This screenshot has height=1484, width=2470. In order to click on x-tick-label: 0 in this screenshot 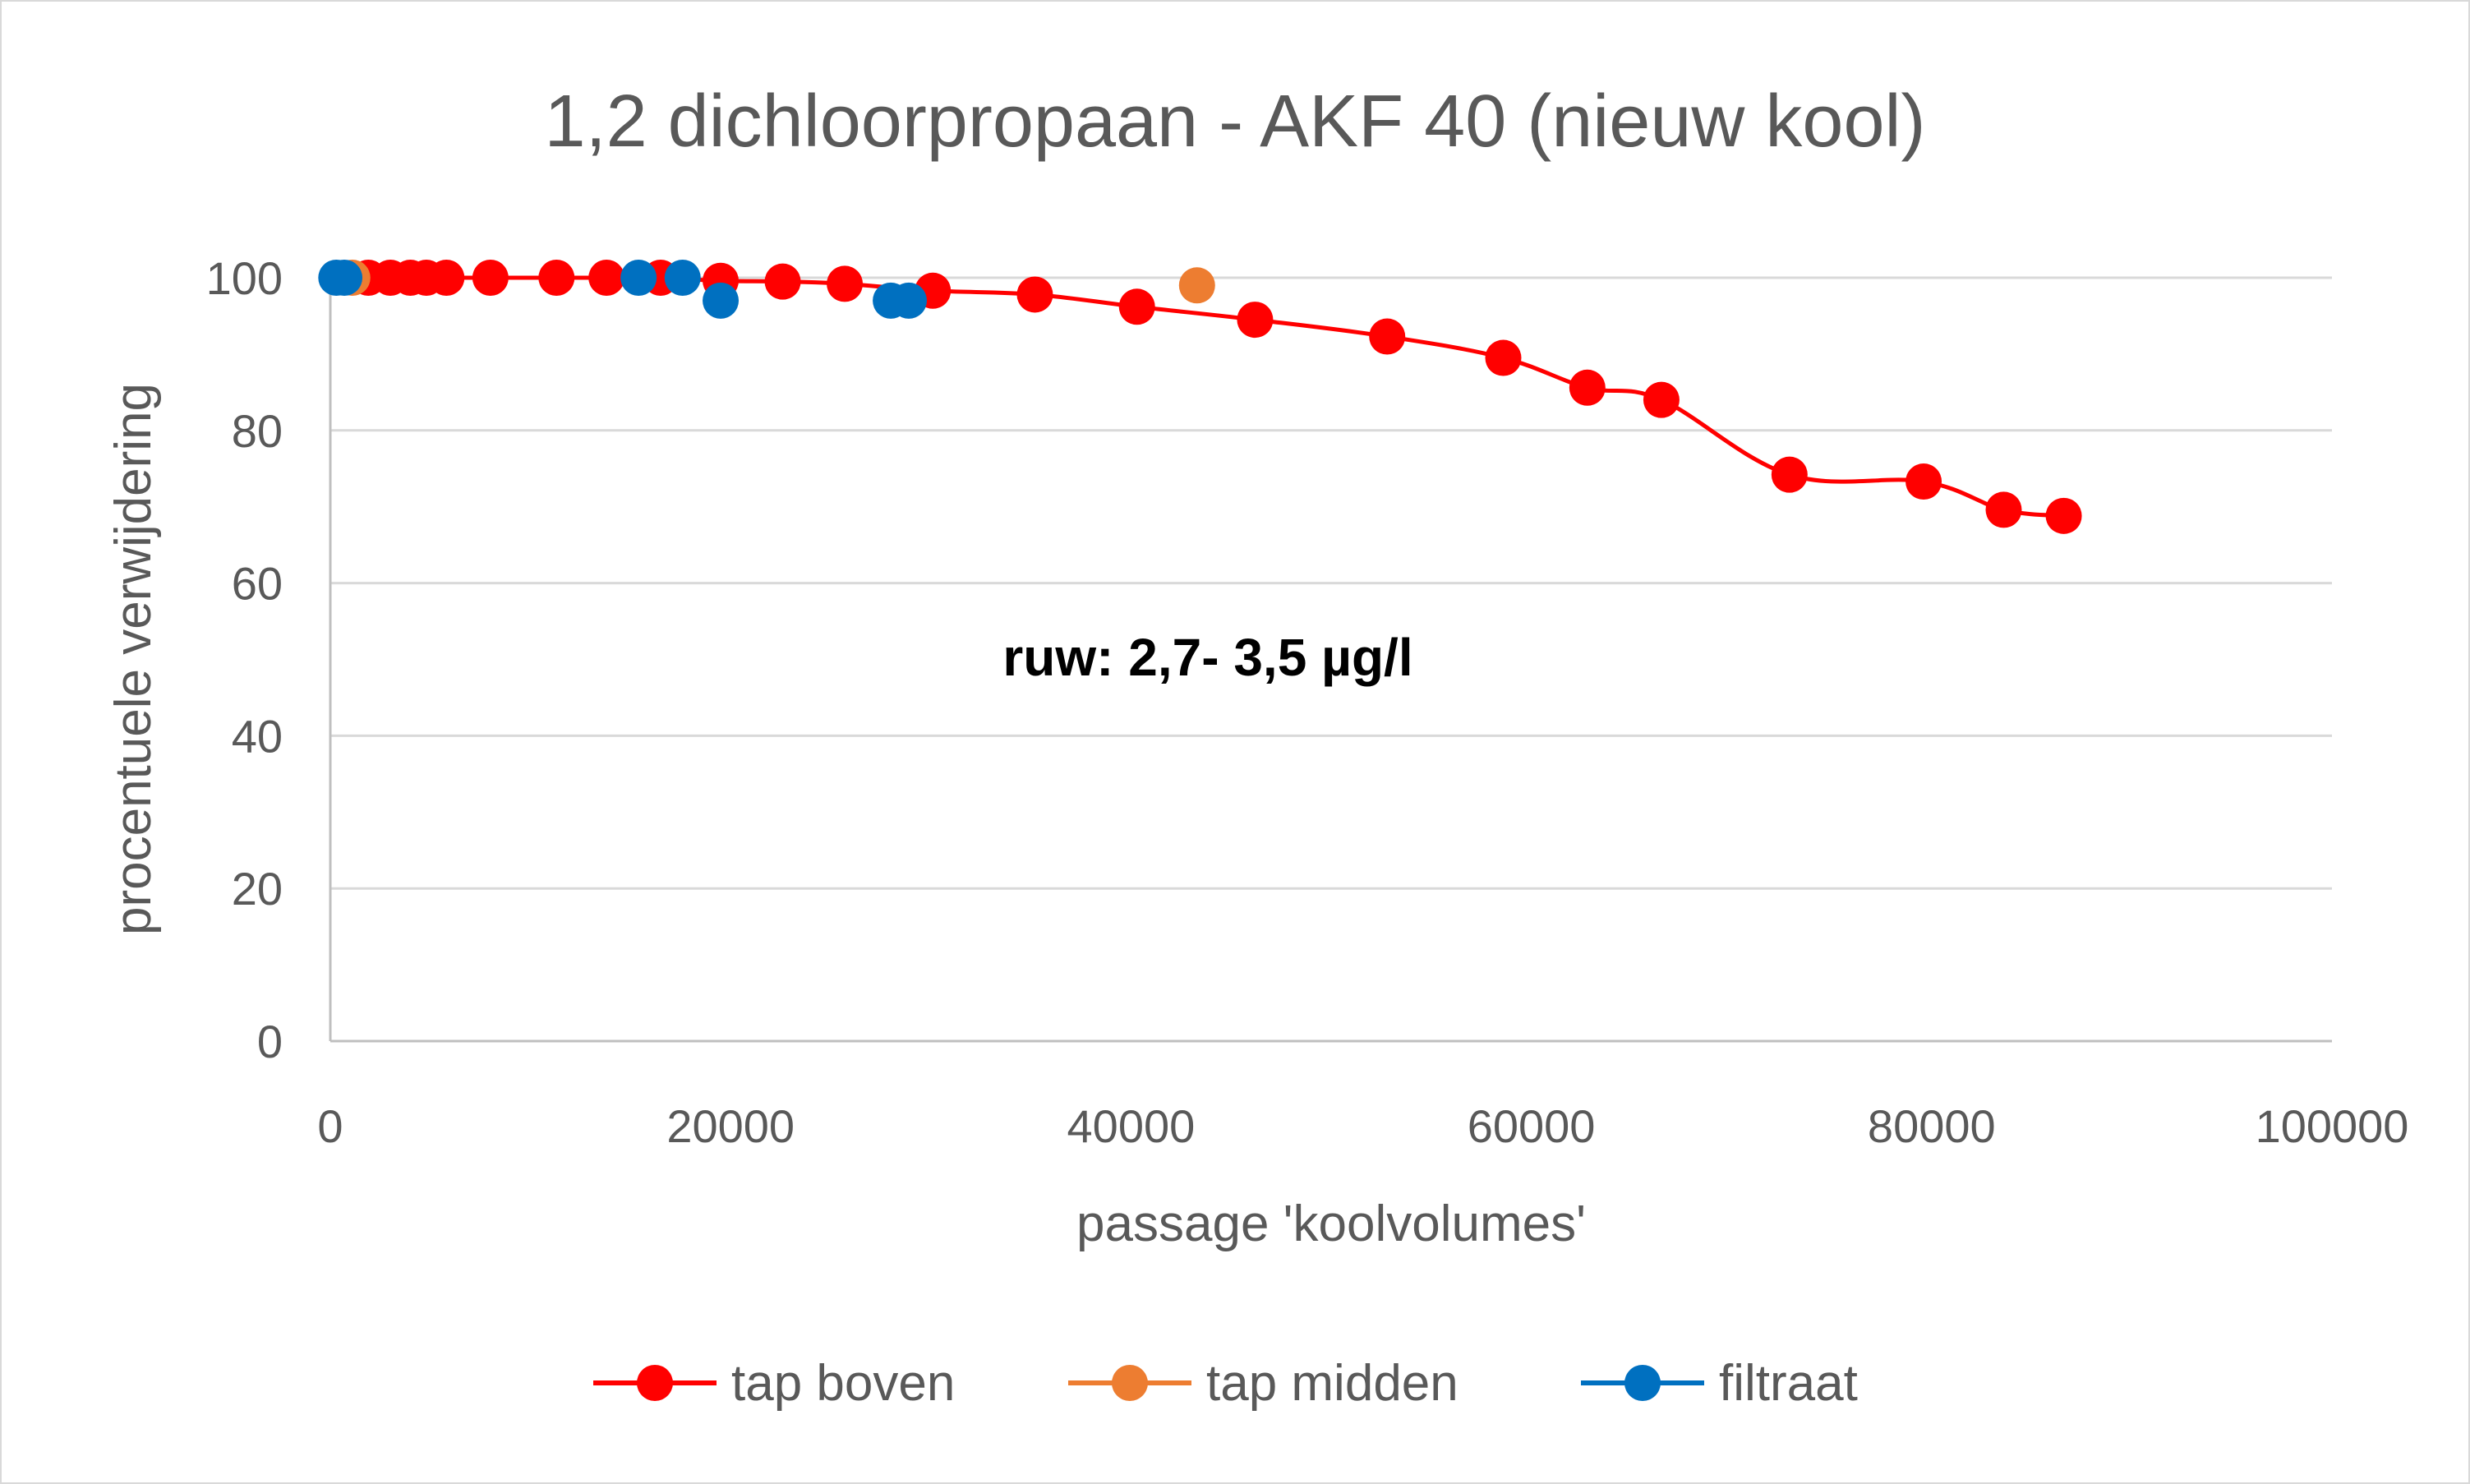, I will do `click(330, 1126)`.